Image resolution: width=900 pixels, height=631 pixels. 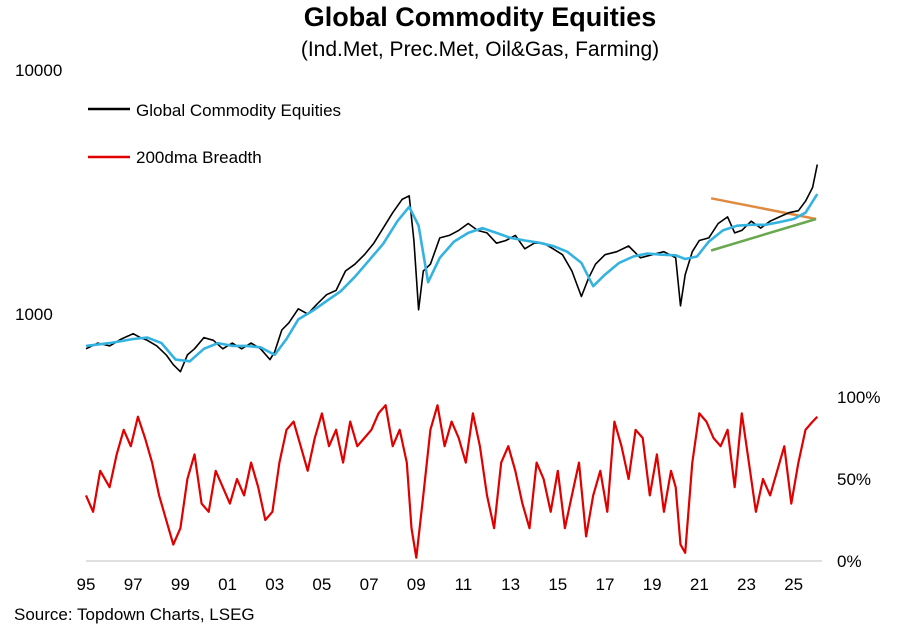 I want to click on x-tick-label: 95, so click(x=86, y=584).